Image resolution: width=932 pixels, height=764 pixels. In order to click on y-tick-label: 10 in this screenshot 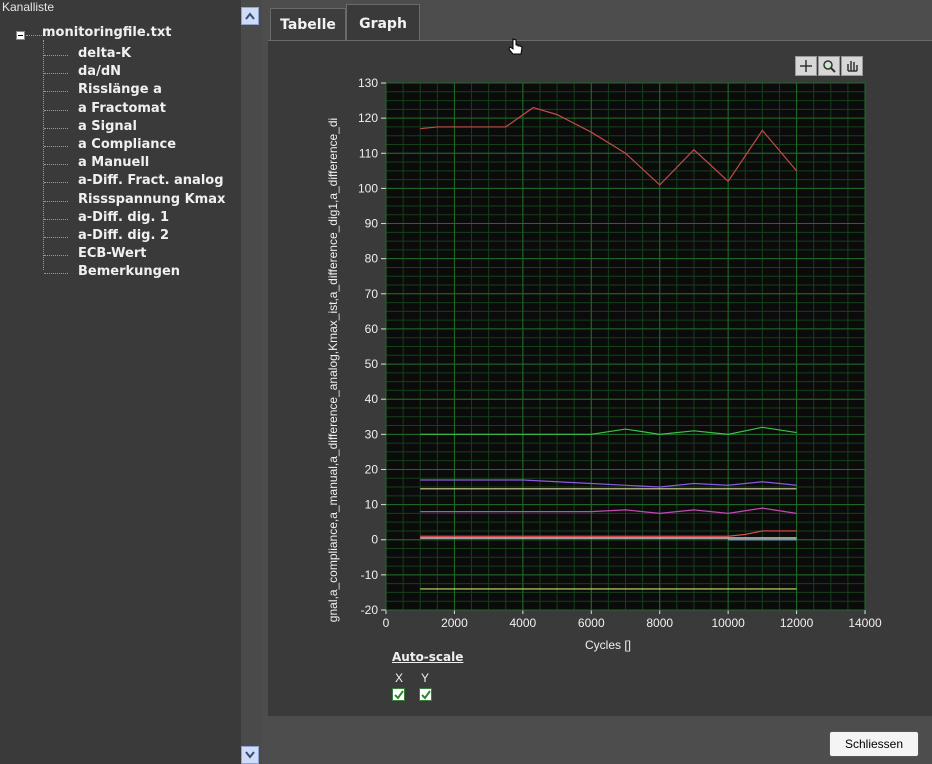, I will do `click(372, 505)`.